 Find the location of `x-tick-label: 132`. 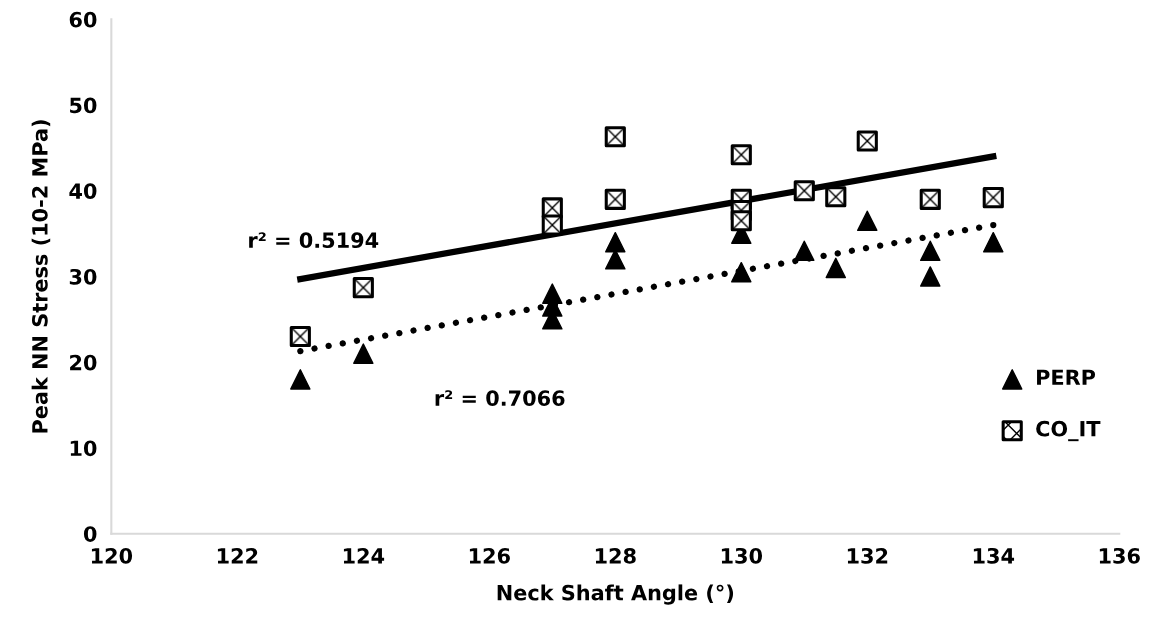

x-tick-label: 132 is located at coordinates (867, 555).